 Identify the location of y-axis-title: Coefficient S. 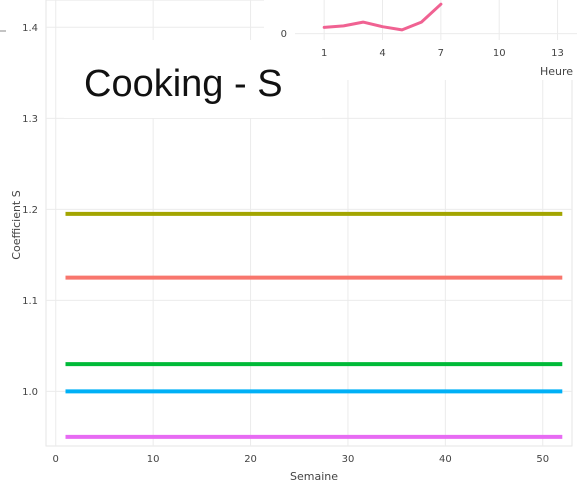
(16, 224).